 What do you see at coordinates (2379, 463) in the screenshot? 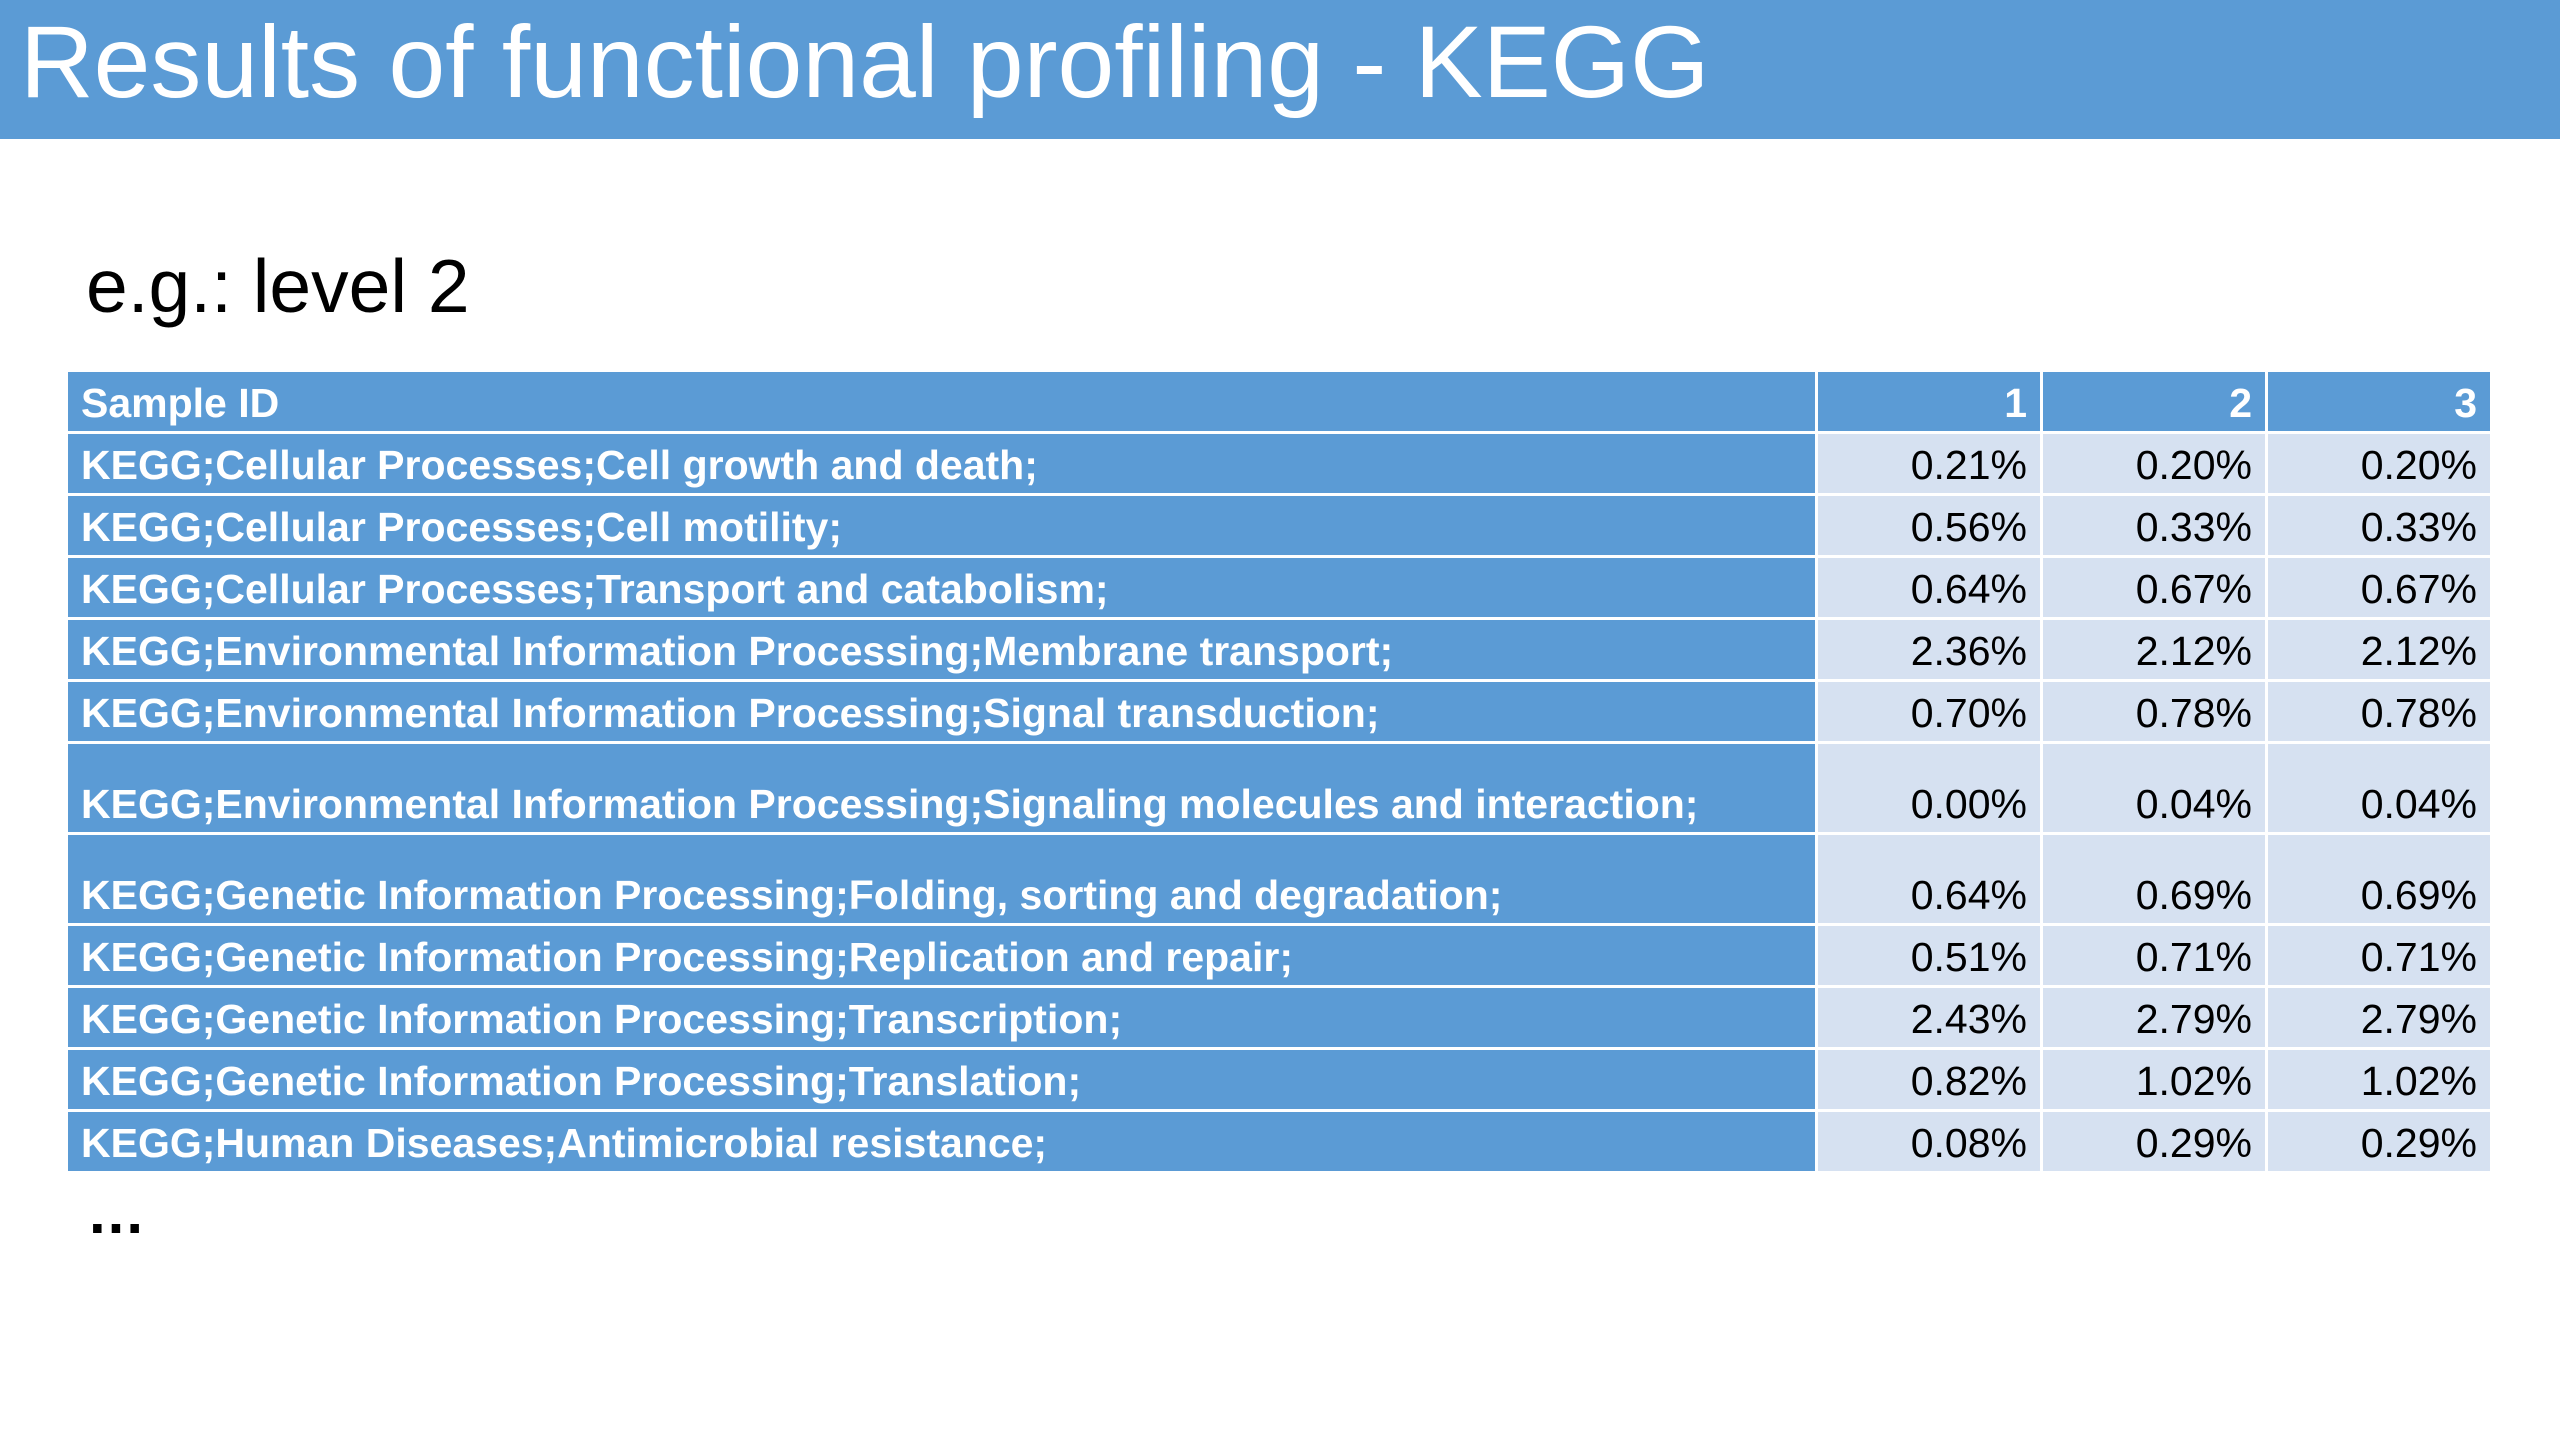
I see `value-cell-col-3: 0.20%` at bounding box center [2379, 463].